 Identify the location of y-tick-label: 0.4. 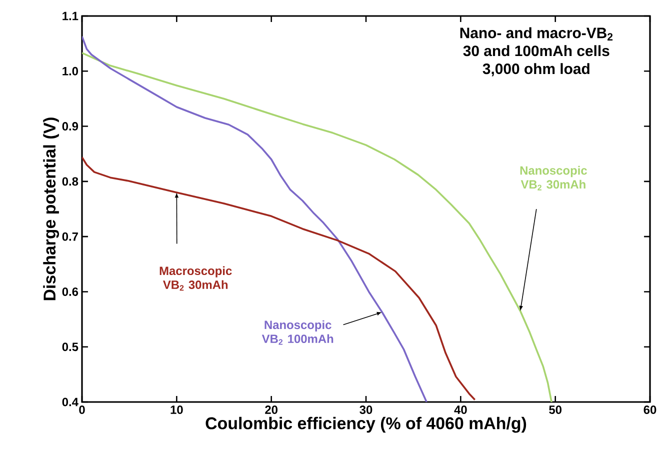
(70, 402).